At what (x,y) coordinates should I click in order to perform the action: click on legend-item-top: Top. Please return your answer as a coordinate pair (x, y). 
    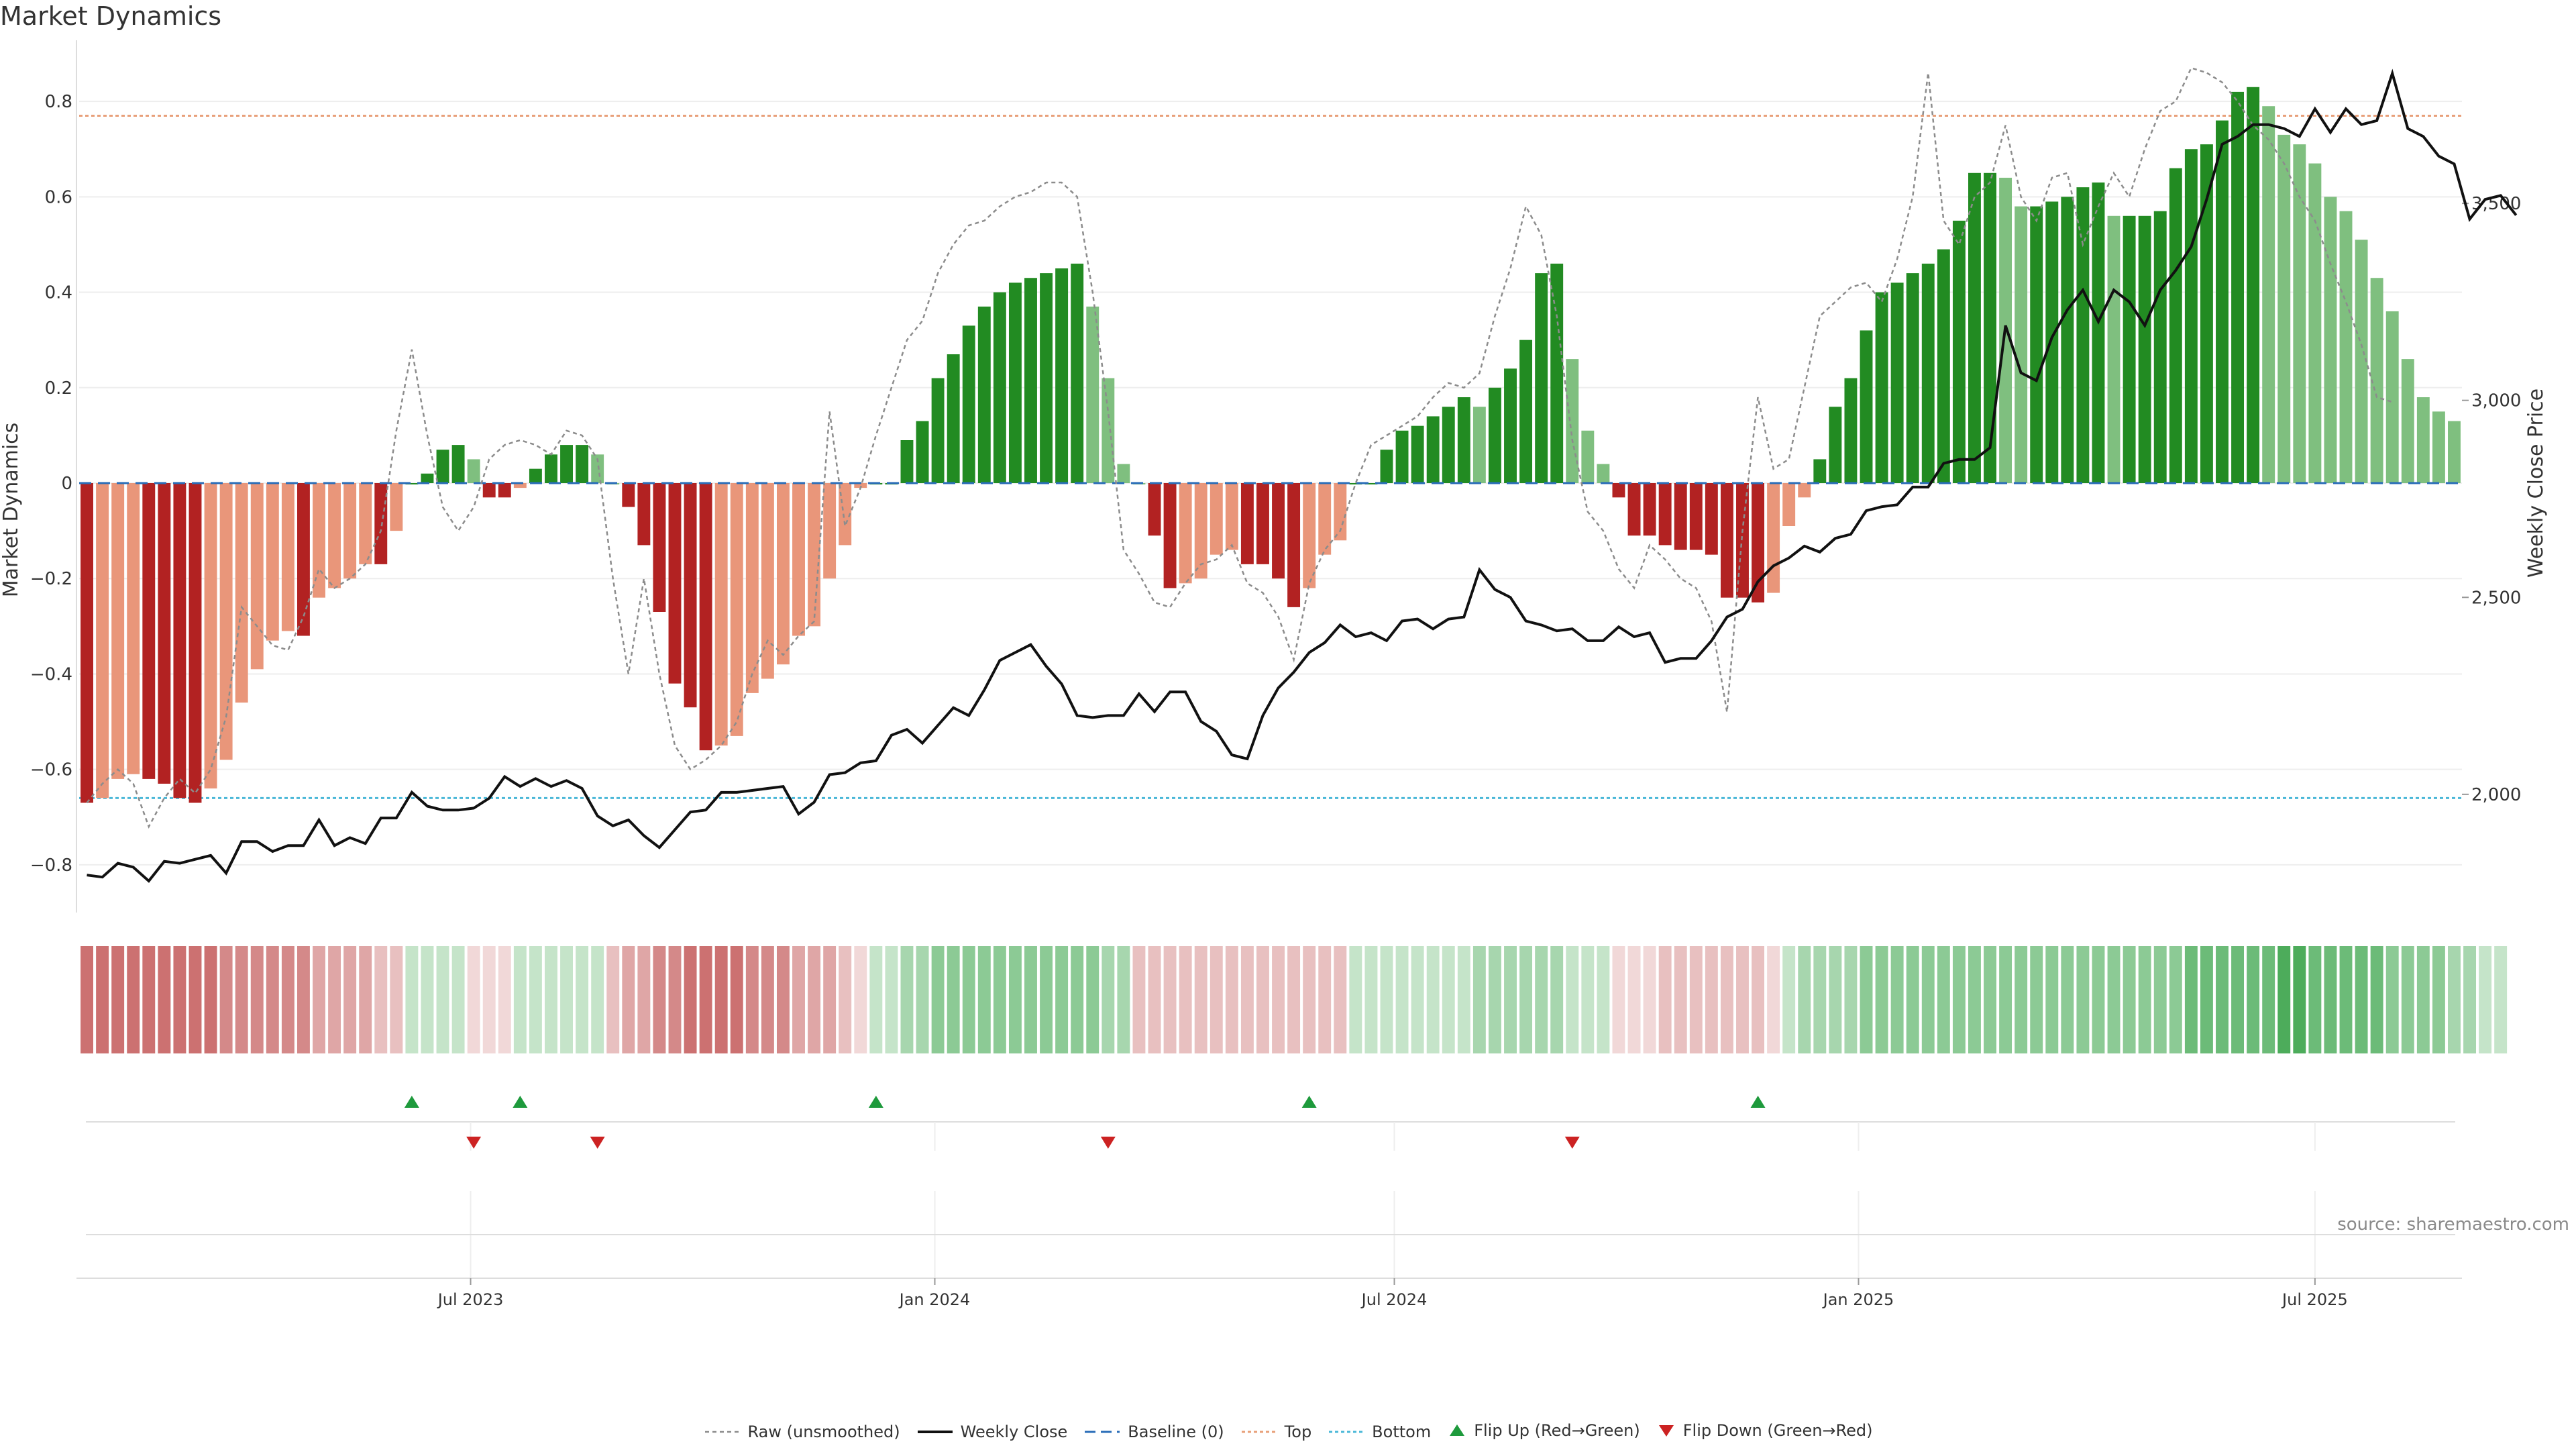
    Looking at the image, I should click on (1275, 1432).